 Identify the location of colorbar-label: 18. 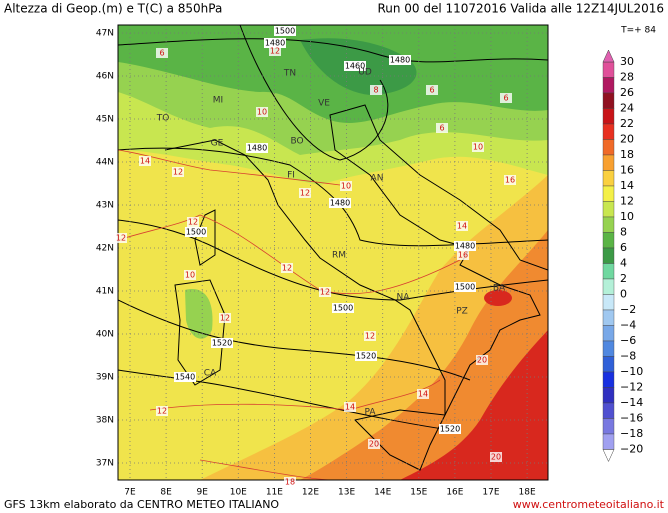
(627, 154).